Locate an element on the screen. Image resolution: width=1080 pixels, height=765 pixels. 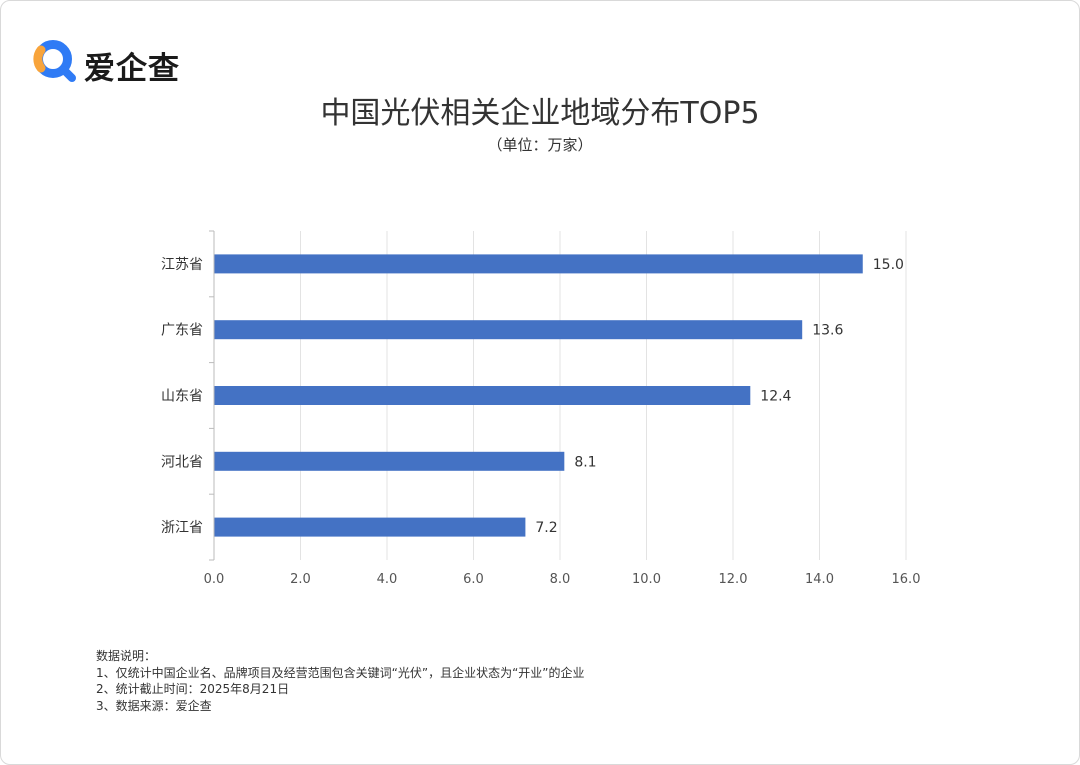
brand-name: 爱企查 is located at coordinates (132, 69).